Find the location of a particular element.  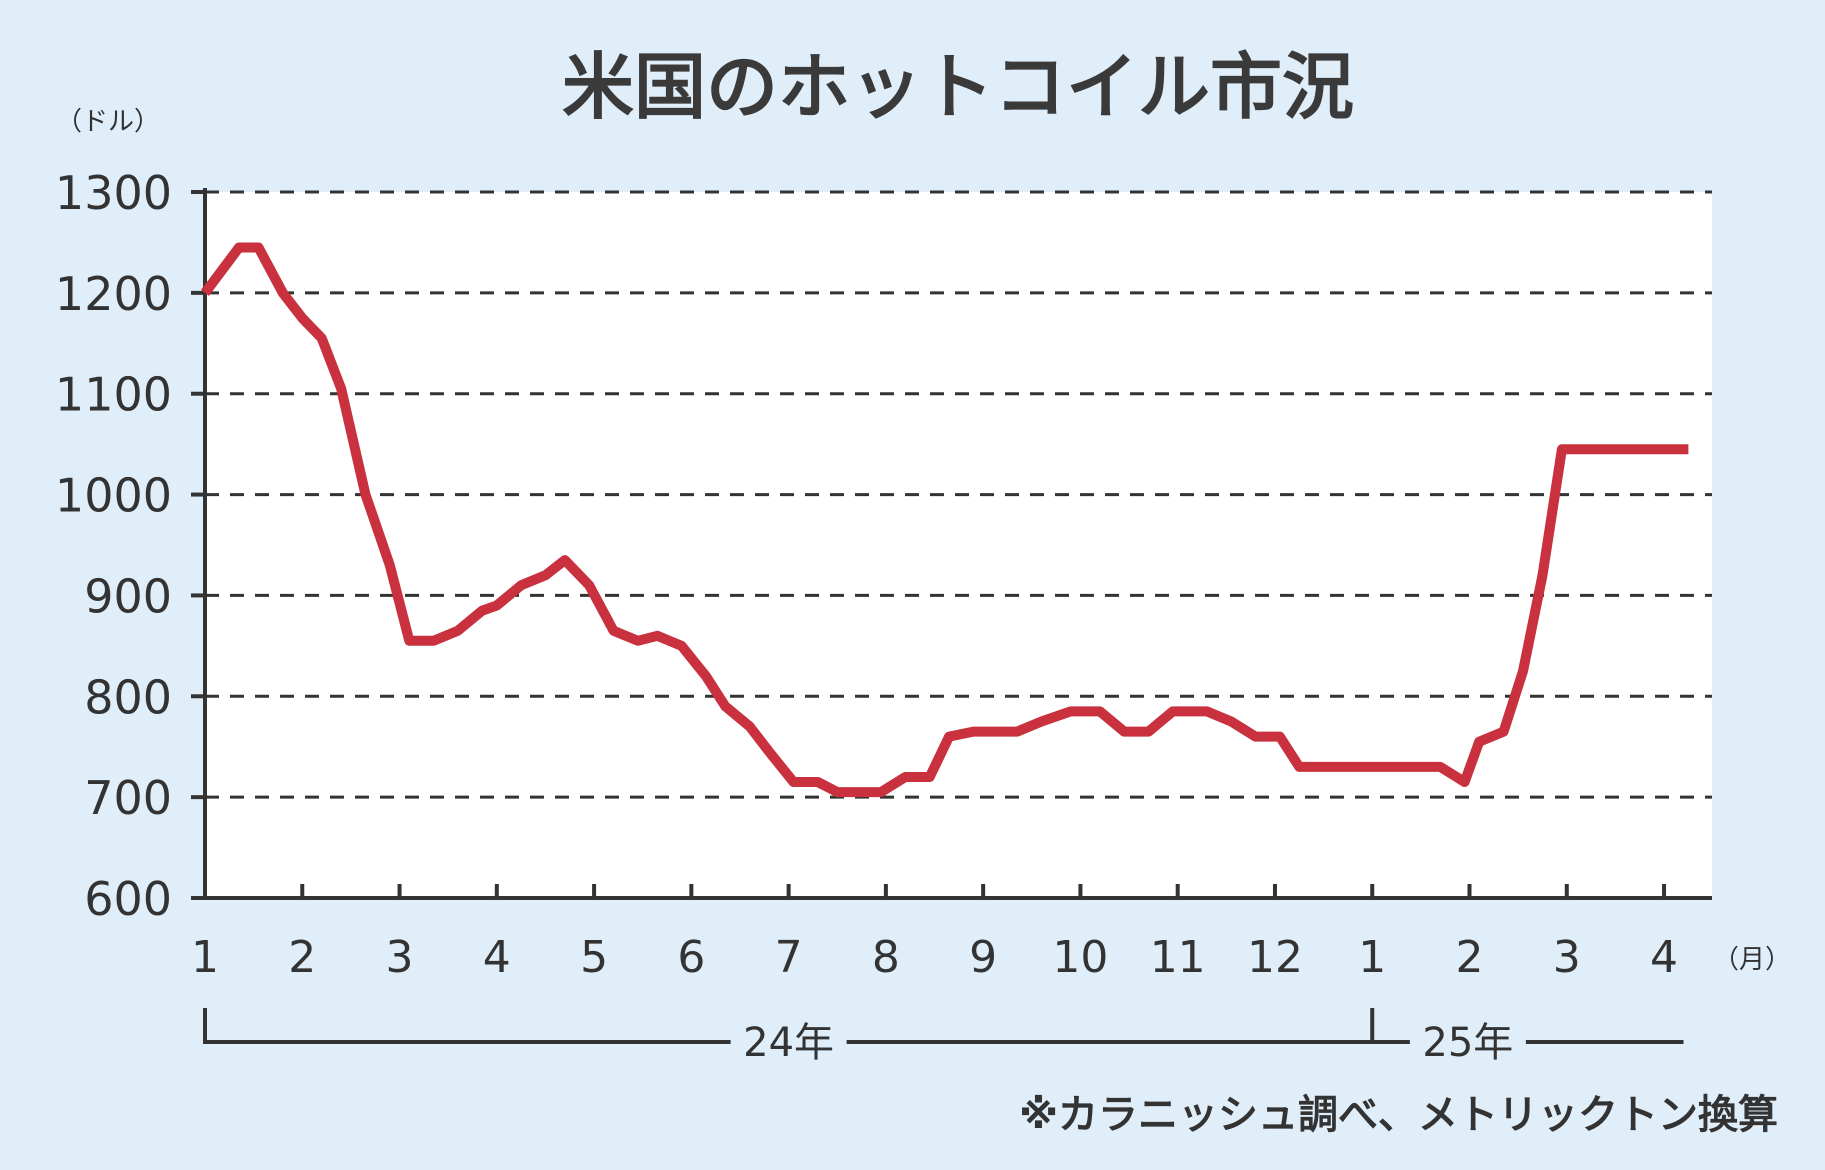

y-tick-label: 900 is located at coordinates (128, 596).